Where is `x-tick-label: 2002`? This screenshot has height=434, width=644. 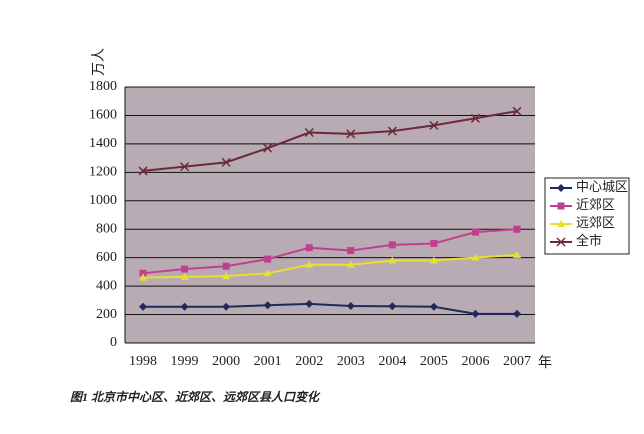 x-tick-label: 2002 is located at coordinates (309, 361).